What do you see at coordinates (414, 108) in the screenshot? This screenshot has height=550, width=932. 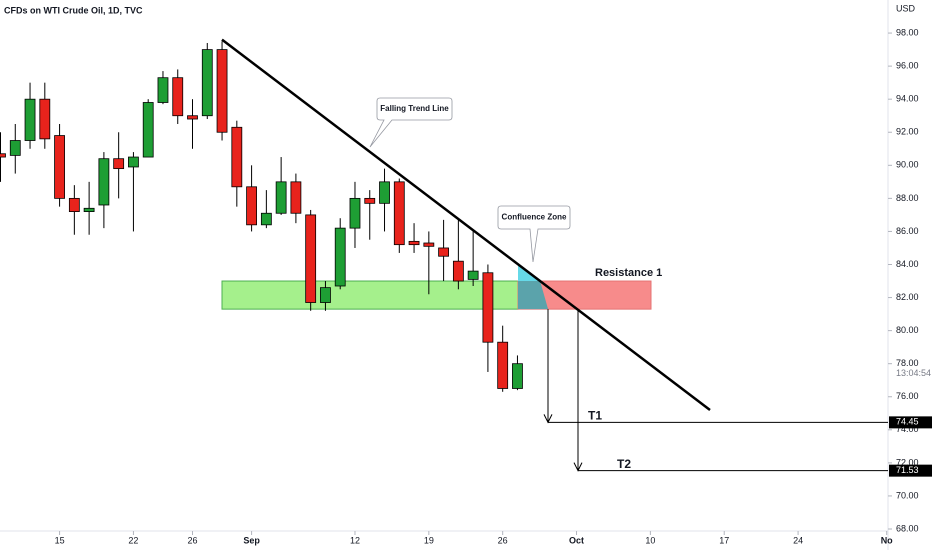 I see `trend-line-label: Falling Trend Line` at bounding box center [414, 108].